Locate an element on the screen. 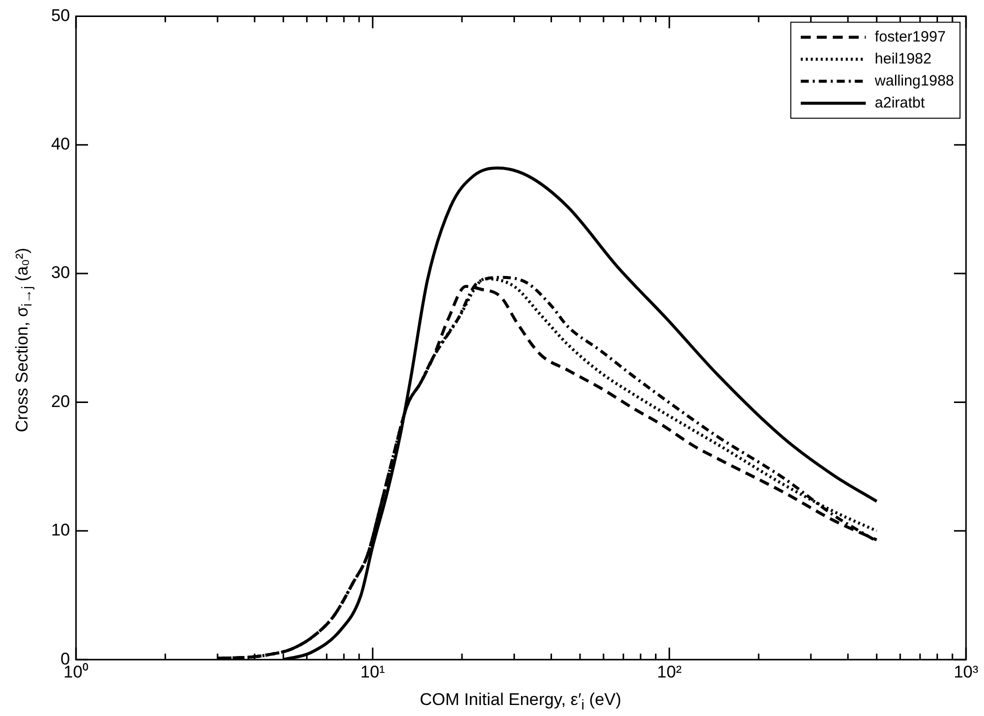  y-tick-label: 30 is located at coordinates (60, 272).